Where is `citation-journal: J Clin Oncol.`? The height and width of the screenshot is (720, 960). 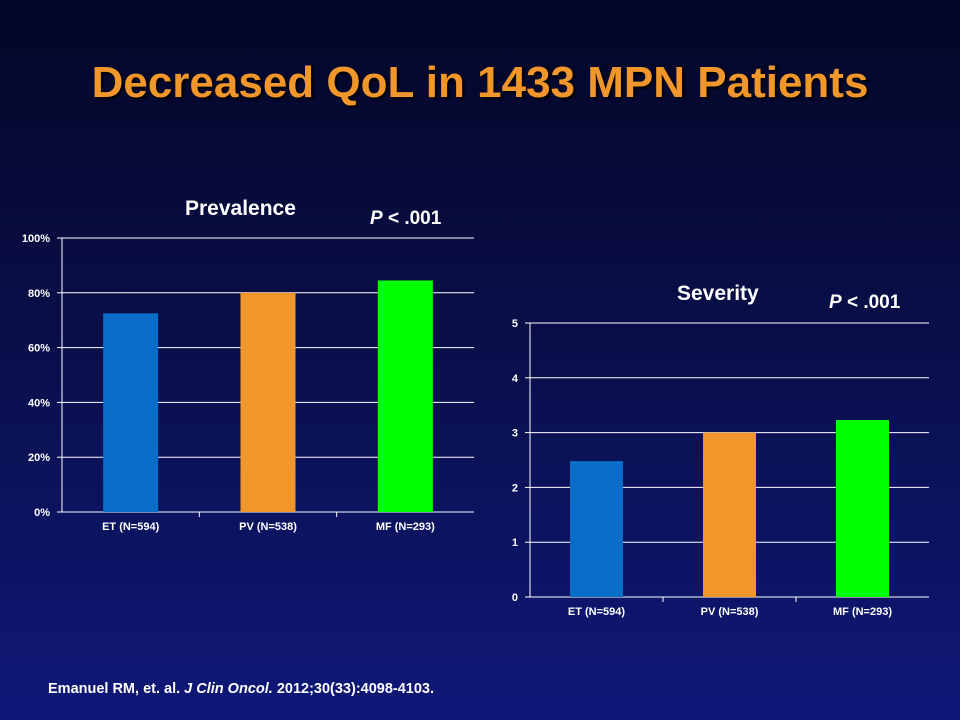 citation-journal: J Clin Oncol. is located at coordinates (228, 689).